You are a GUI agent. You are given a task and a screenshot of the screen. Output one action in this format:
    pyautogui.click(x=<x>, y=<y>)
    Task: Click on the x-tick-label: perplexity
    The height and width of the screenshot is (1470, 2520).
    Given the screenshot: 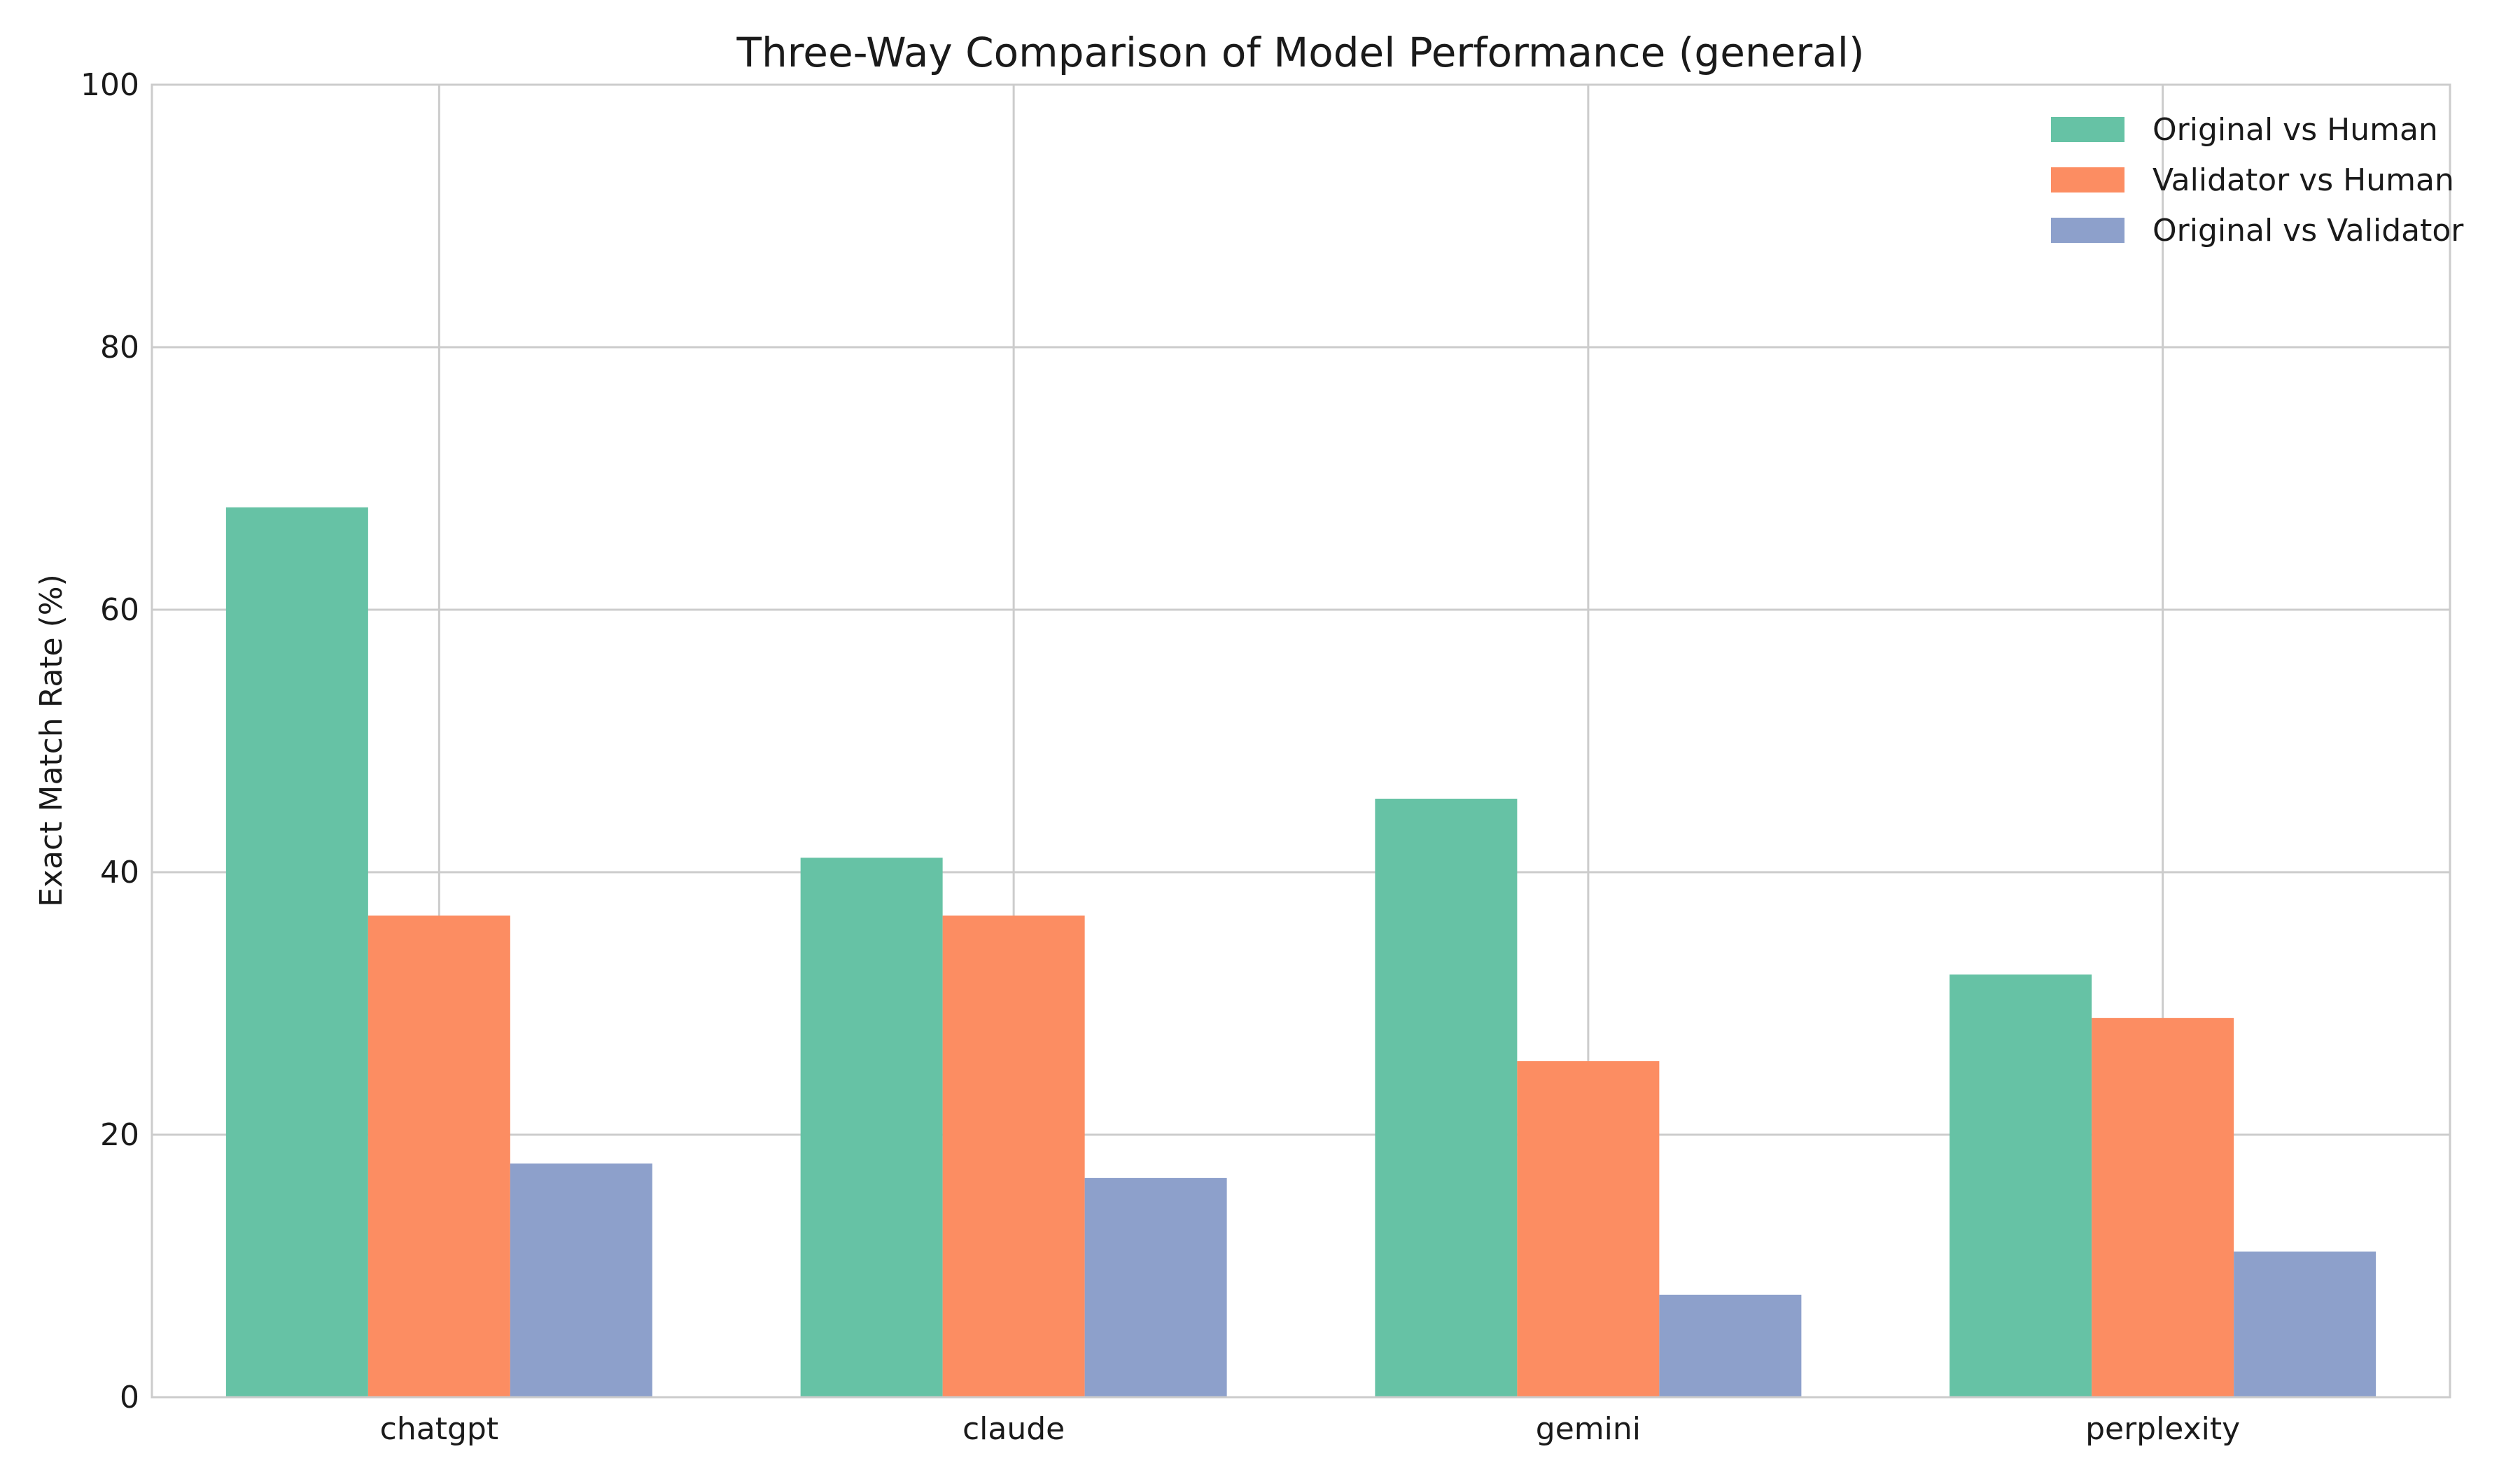 What is the action you would take?
    pyautogui.click(x=2162, y=1429)
    